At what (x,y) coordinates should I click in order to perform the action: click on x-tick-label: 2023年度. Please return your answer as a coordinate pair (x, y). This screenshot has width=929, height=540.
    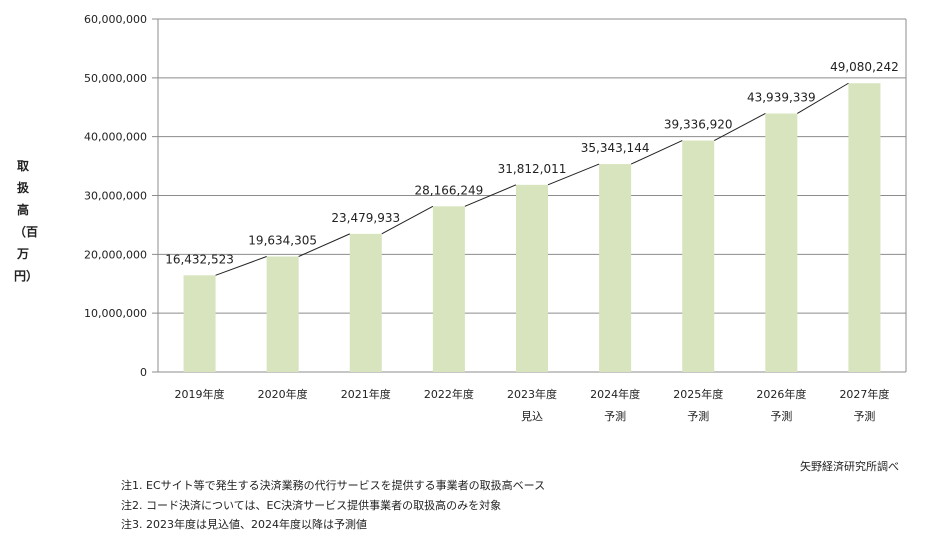
    Looking at the image, I should click on (532, 394).